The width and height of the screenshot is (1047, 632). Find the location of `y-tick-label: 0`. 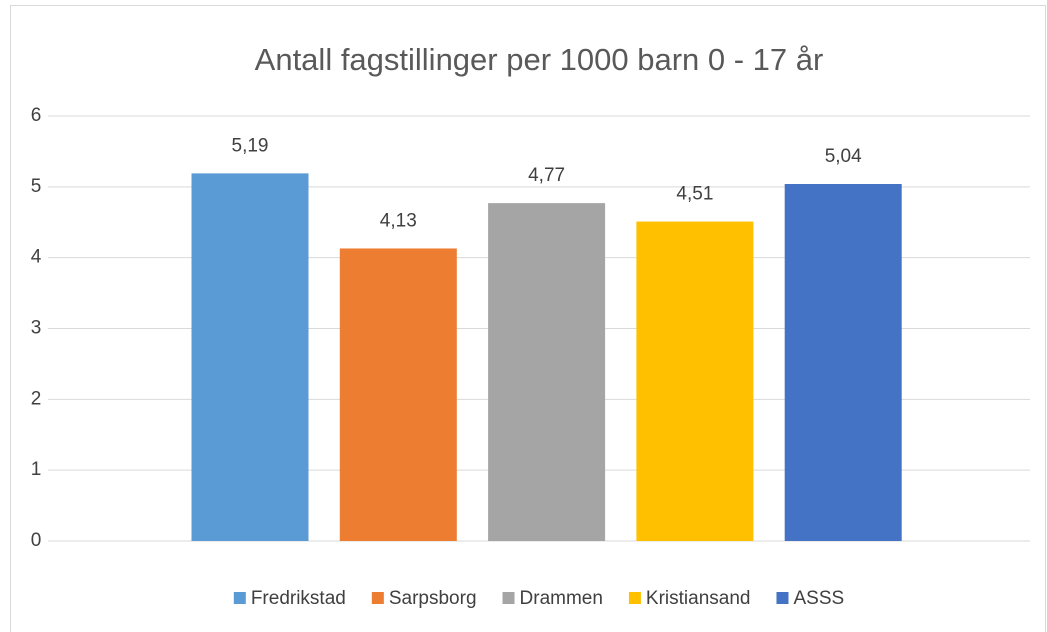

y-tick-label: 0 is located at coordinates (36, 540).